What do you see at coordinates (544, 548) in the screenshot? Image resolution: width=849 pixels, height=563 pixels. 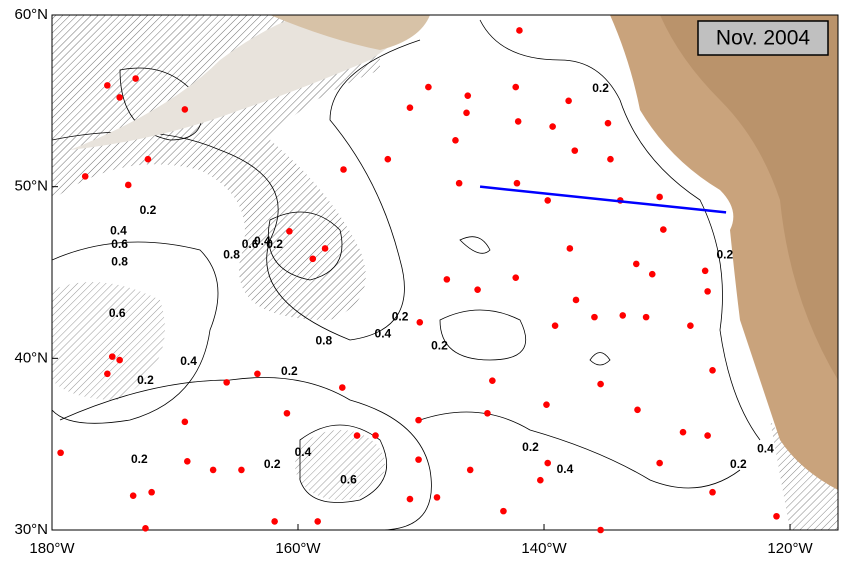 I see `x-tick-label: 140°W` at bounding box center [544, 548].